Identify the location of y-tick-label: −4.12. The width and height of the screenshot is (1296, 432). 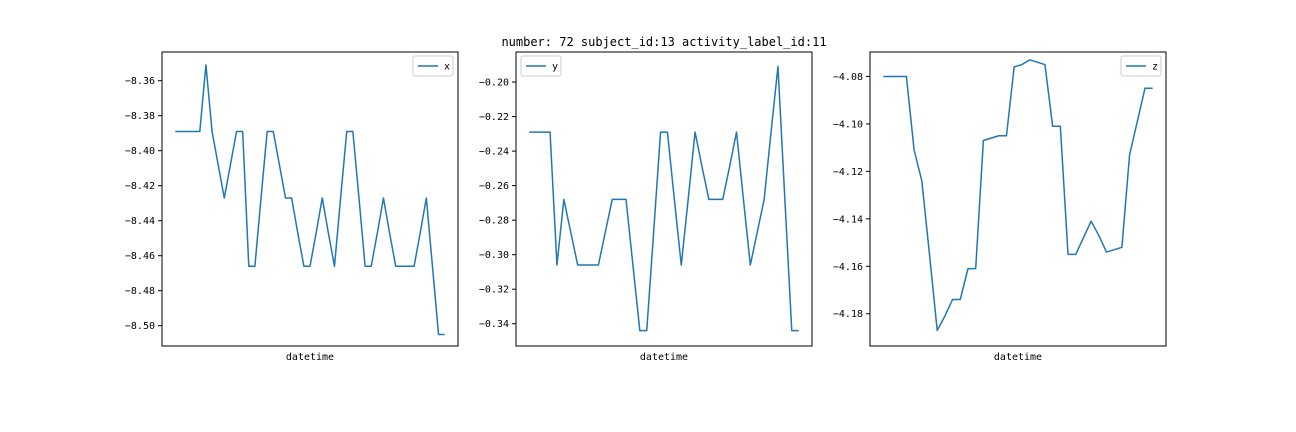
(848, 172).